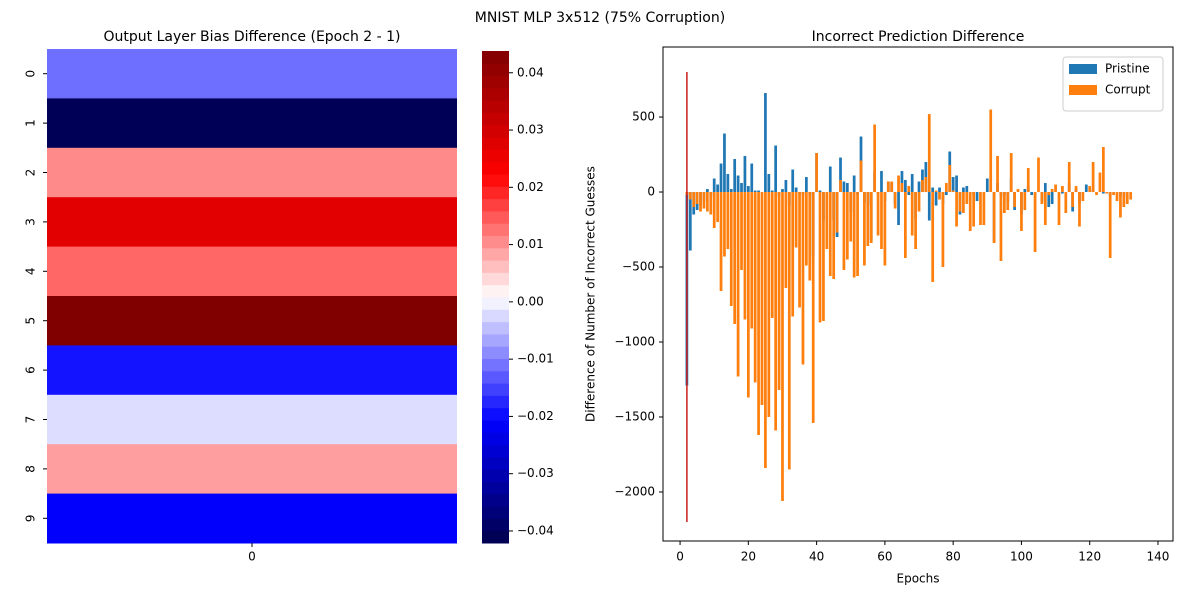 The width and height of the screenshot is (1200, 600). What do you see at coordinates (31, 222) in the screenshot?
I see `y-tick-label: 3` at bounding box center [31, 222].